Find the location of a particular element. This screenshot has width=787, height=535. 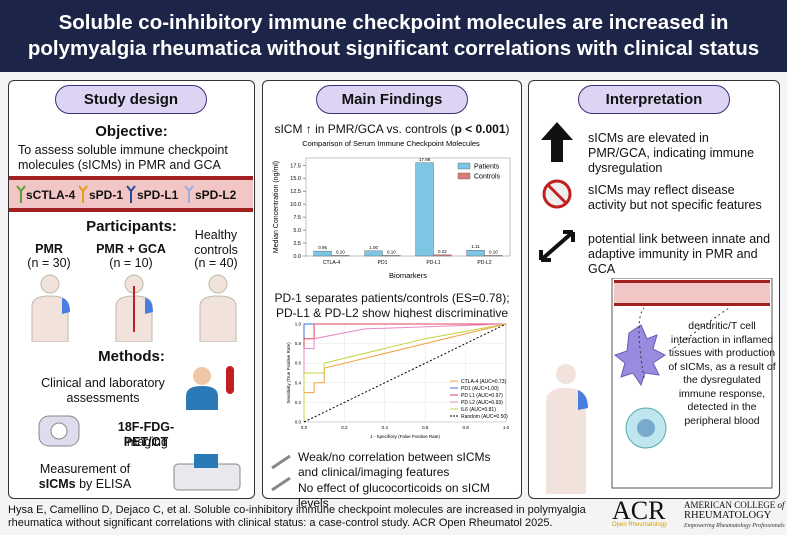

y-tick-label: 1.0 is located at coordinates (298, 324).